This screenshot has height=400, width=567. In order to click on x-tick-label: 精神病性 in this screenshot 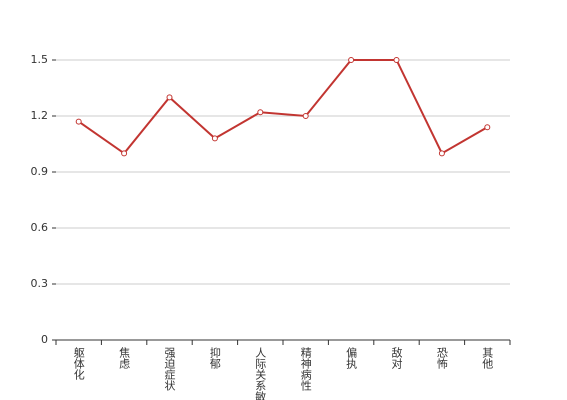, I will do `click(305, 369)`.